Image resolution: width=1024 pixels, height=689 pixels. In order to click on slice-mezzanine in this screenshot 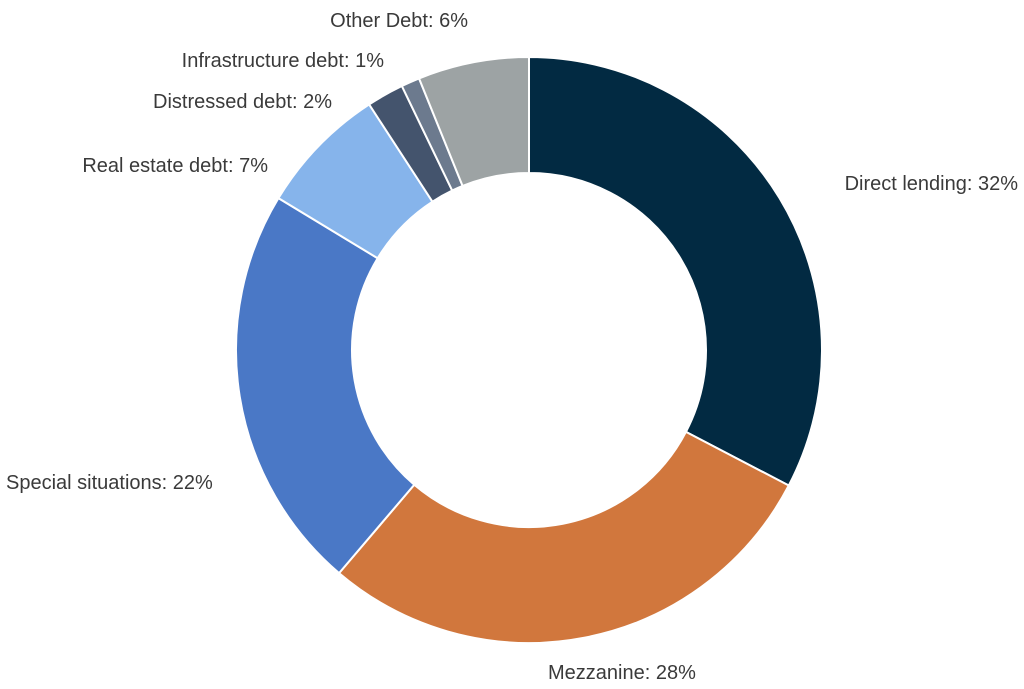, I will do `click(564, 537)`.